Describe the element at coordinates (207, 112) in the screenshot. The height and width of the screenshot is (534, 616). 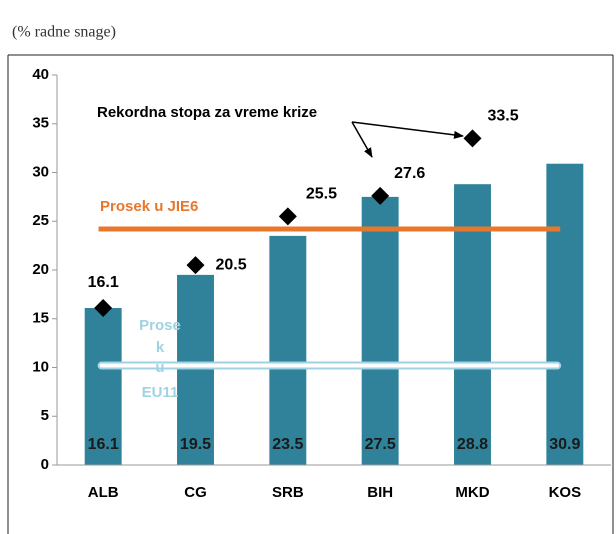
I see `annotation: Rekordna stopa za vreme krize` at that location.